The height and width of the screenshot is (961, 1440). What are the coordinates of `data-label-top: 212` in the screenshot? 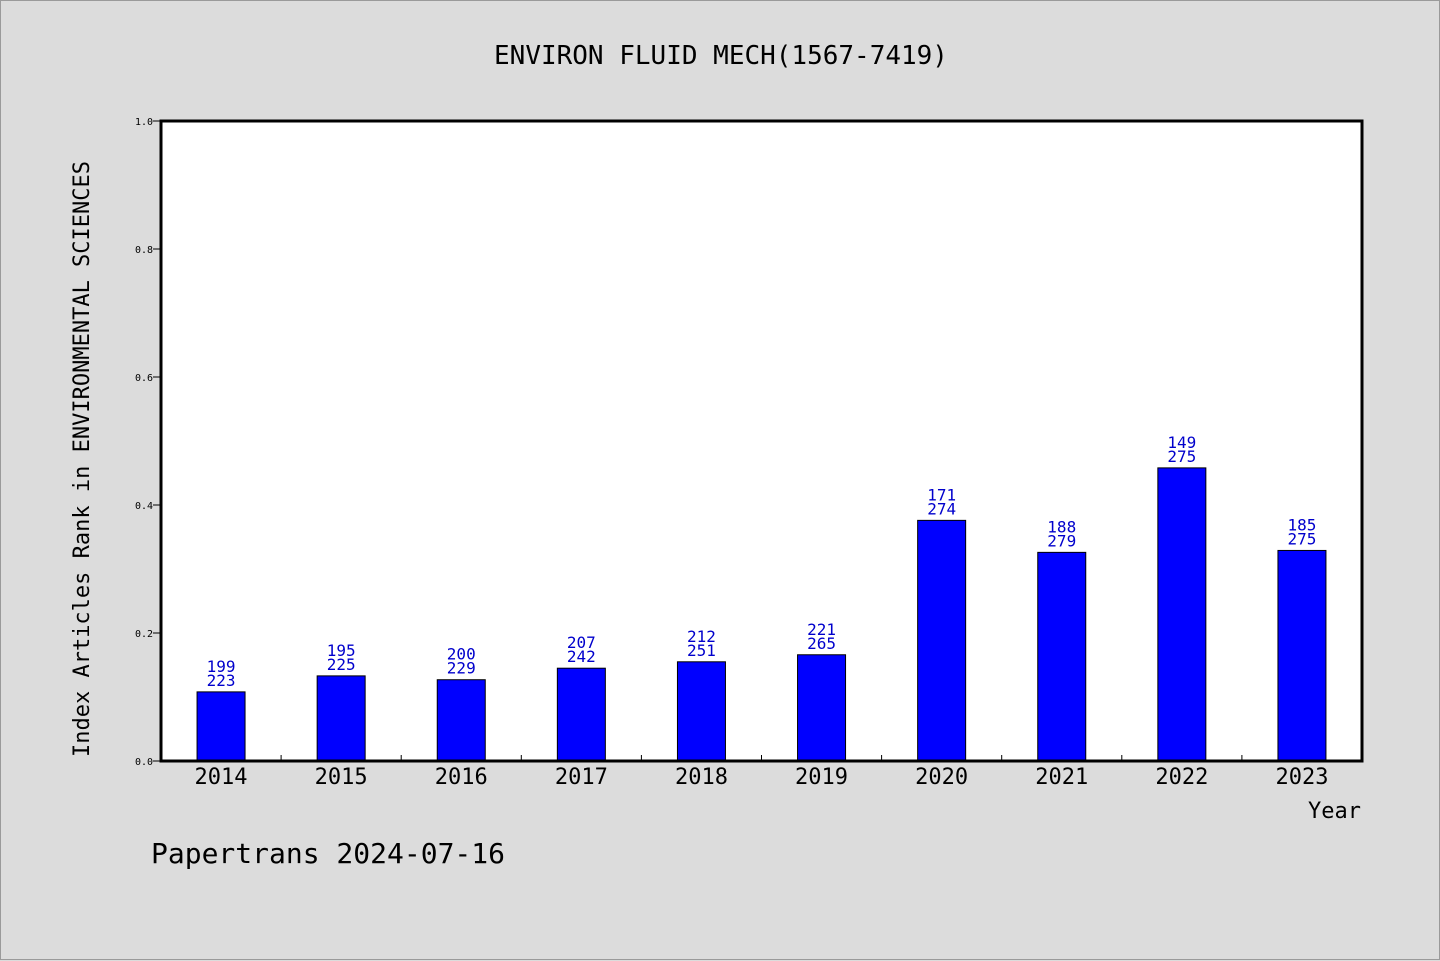 It's located at (701, 636).